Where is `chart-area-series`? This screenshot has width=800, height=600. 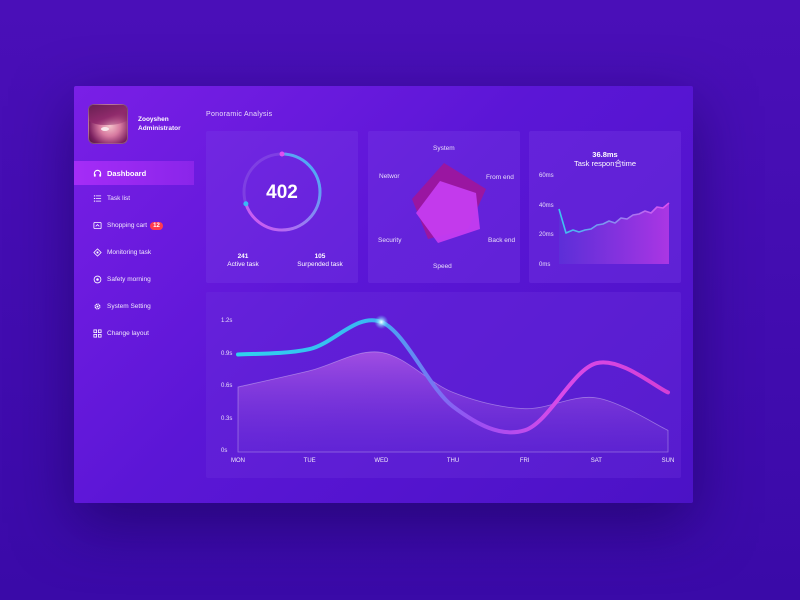 chart-area-series is located at coordinates (453, 402).